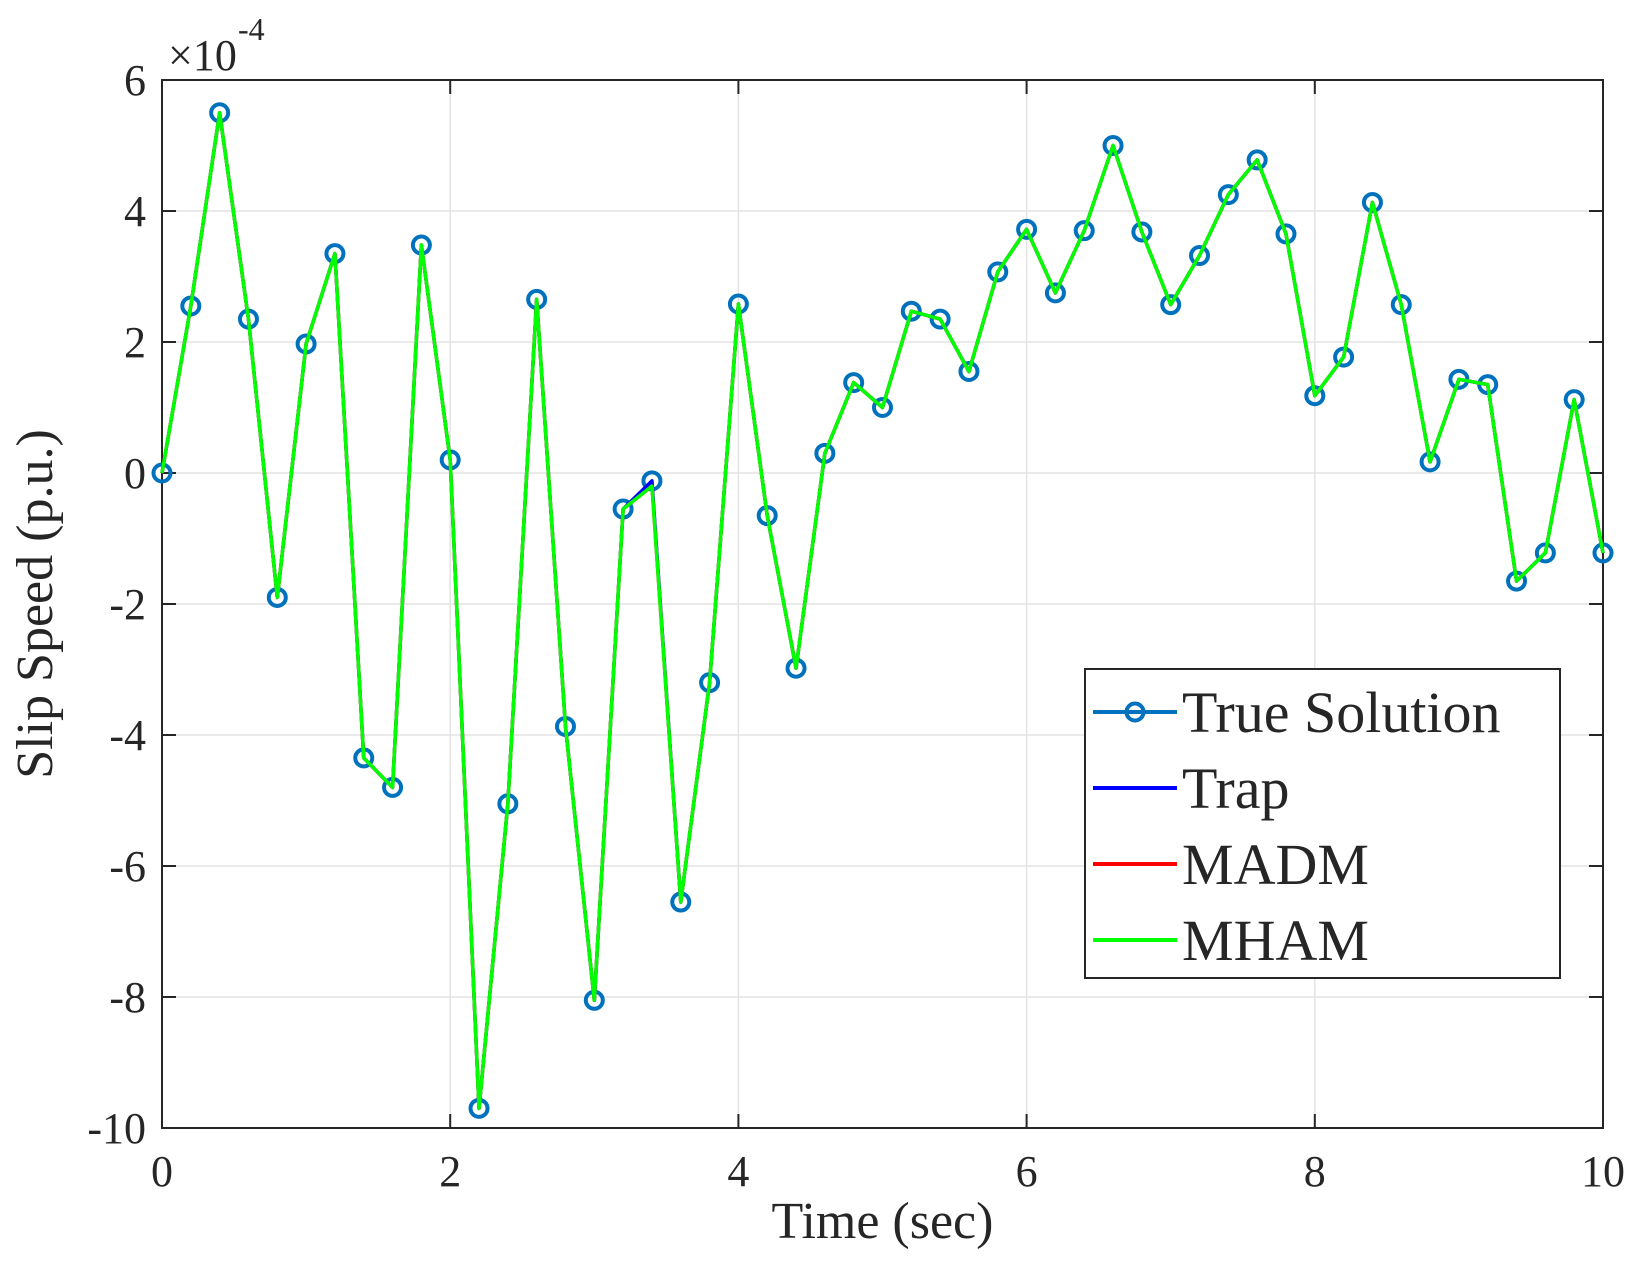 Image resolution: width=1635 pixels, height=1288 pixels. I want to click on y-tick-label: 0, so click(135, 473).